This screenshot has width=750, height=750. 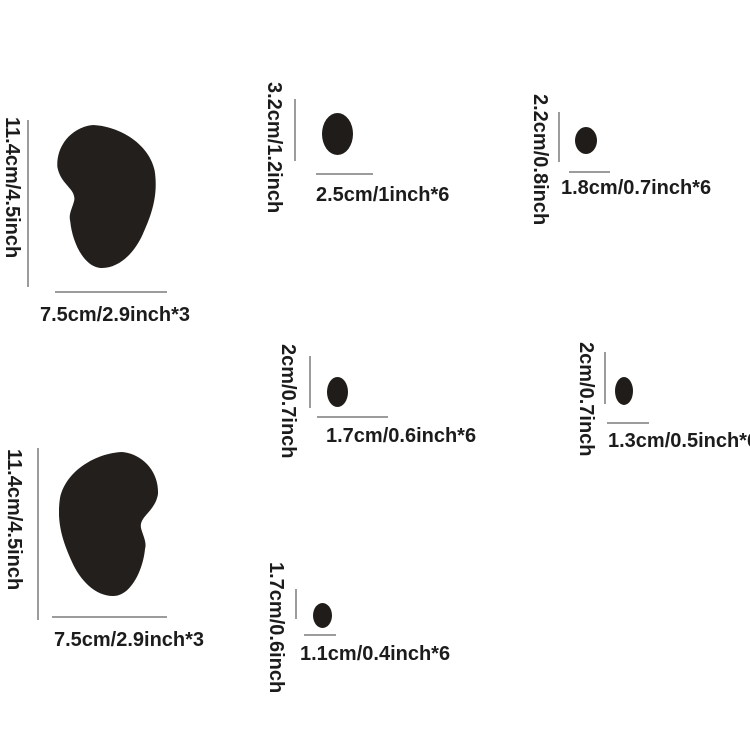 I want to click on width-dimension-label: 1.8cm/0.7inch*6, so click(x=636, y=188).